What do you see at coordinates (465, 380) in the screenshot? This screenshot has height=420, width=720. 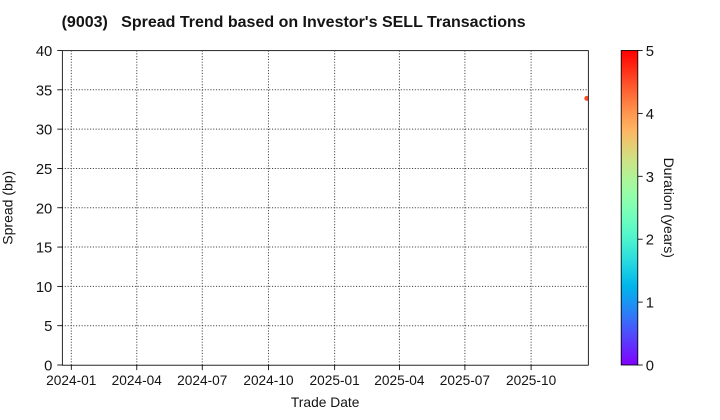 I see `svg-text: 2025-07` at bounding box center [465, 380].